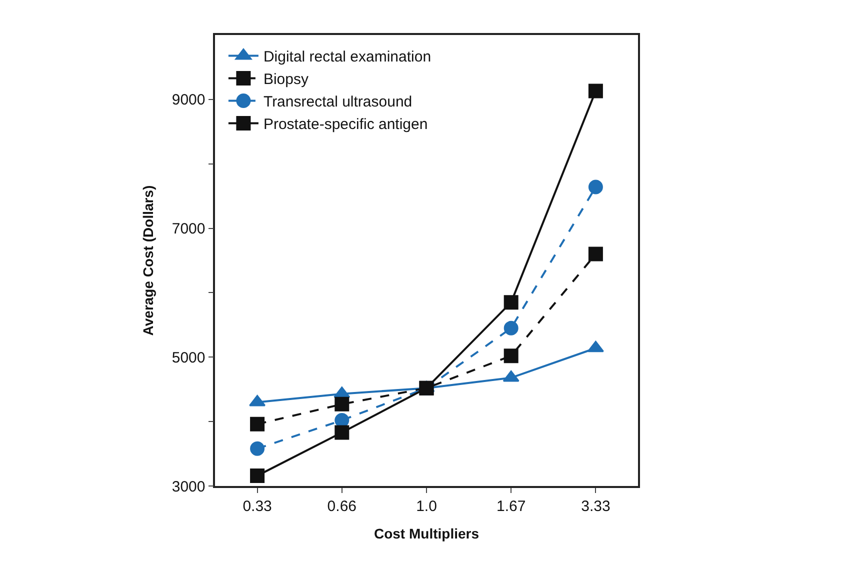 The image size is (863, 561). Describe the element at coordinates (257, 506) in the screenshot. I see `x-tick-label: 0.33` at that location.